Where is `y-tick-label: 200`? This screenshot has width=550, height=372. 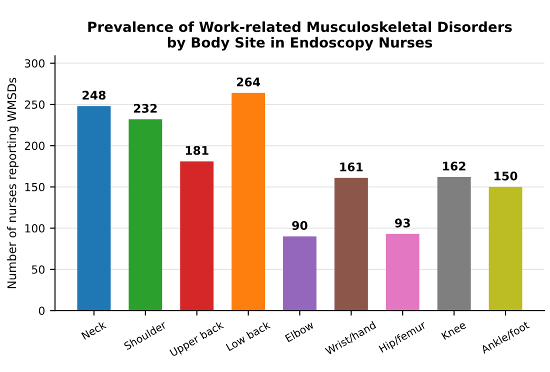 y-tick-label: 200 is located at coordinates (34, 146).